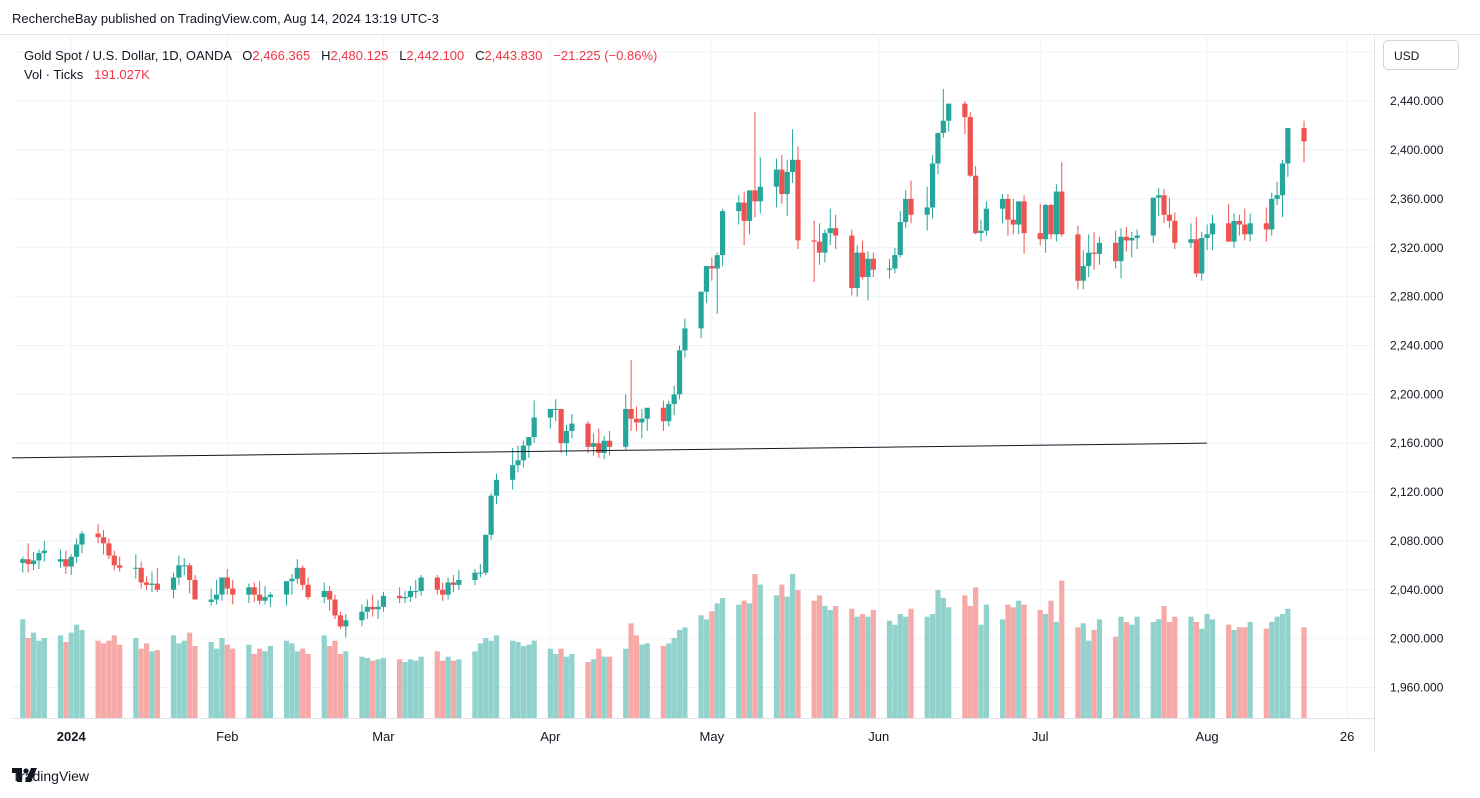  I want to click on y-tick-label: 2,280.000, so click(1417, 297).